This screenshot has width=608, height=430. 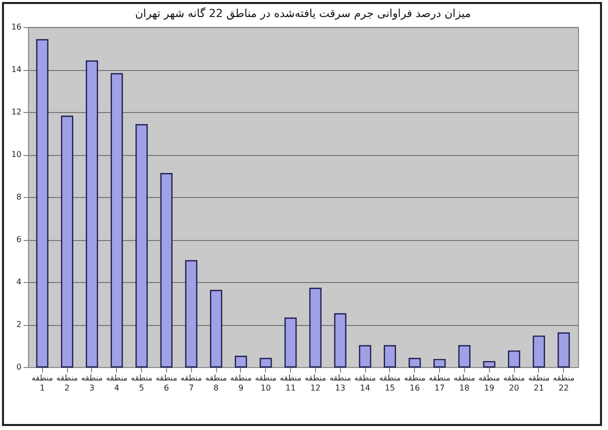 I want to click on y-tick-label: 4, so click(x=19, y=282).